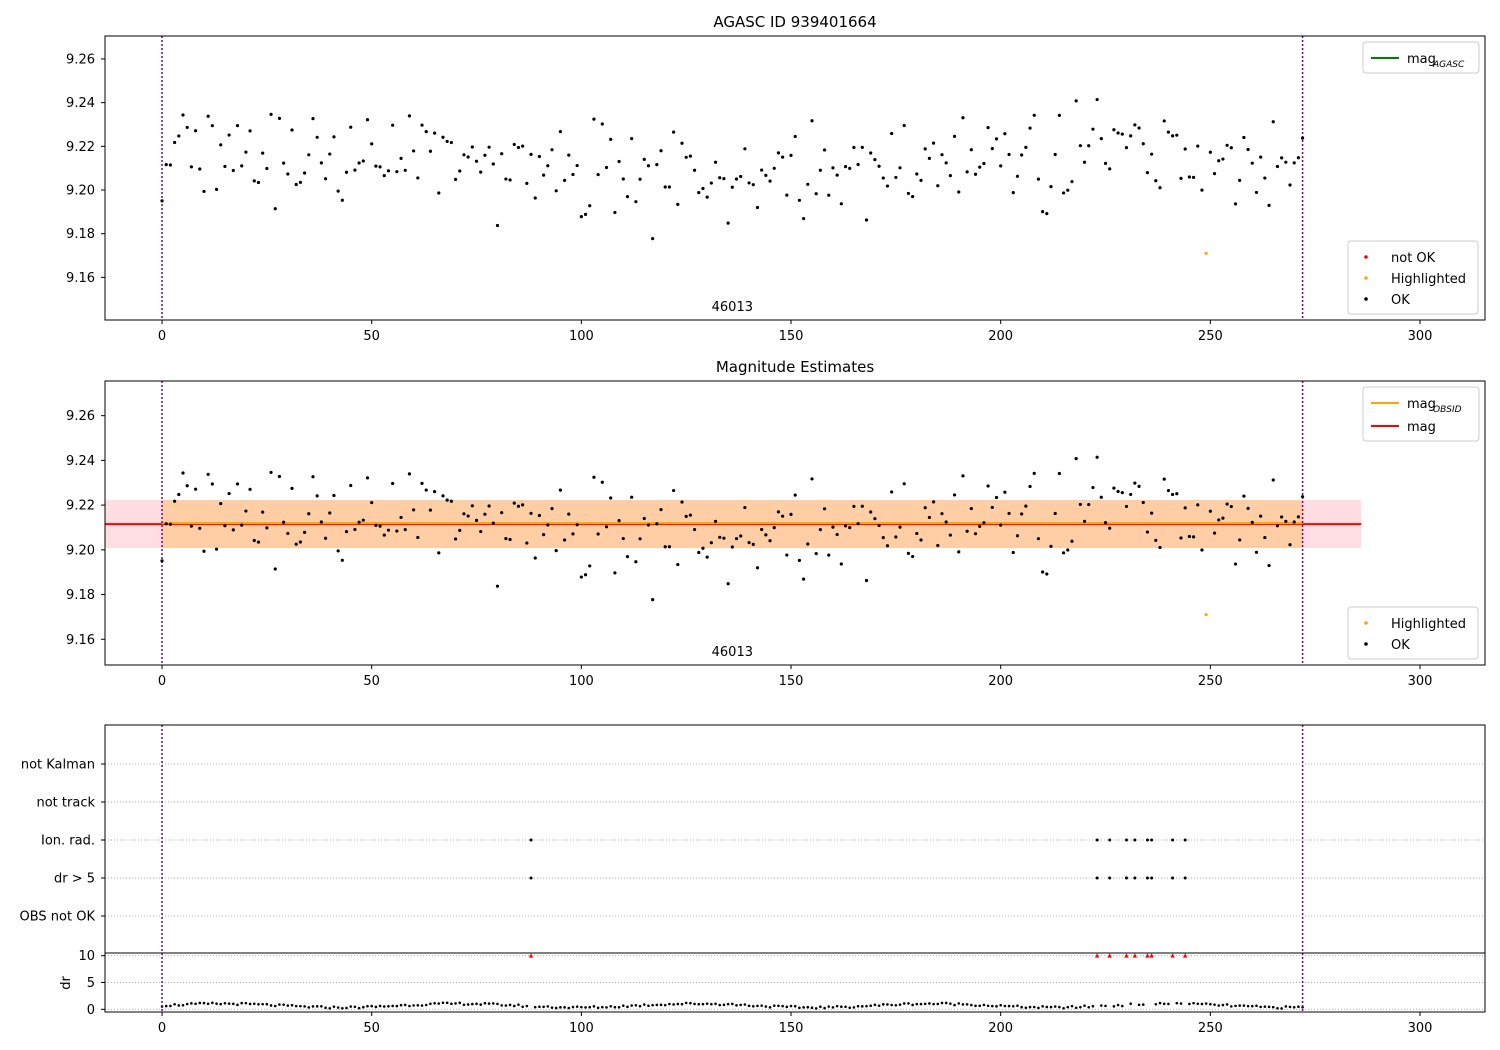 This screenshot has width=1500, height=1050. Describe the element at coordinates (795, 982) in the screenshot. I see `dr-frame` at that location.